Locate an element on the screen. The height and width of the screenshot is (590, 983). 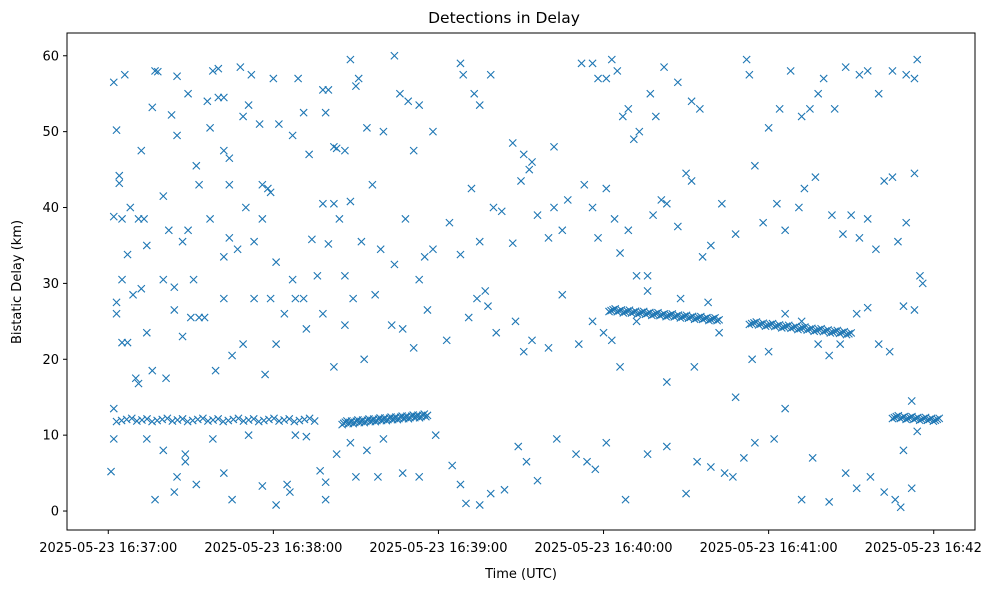
y-tick-label: 40 is located at coordinates (50, 208).